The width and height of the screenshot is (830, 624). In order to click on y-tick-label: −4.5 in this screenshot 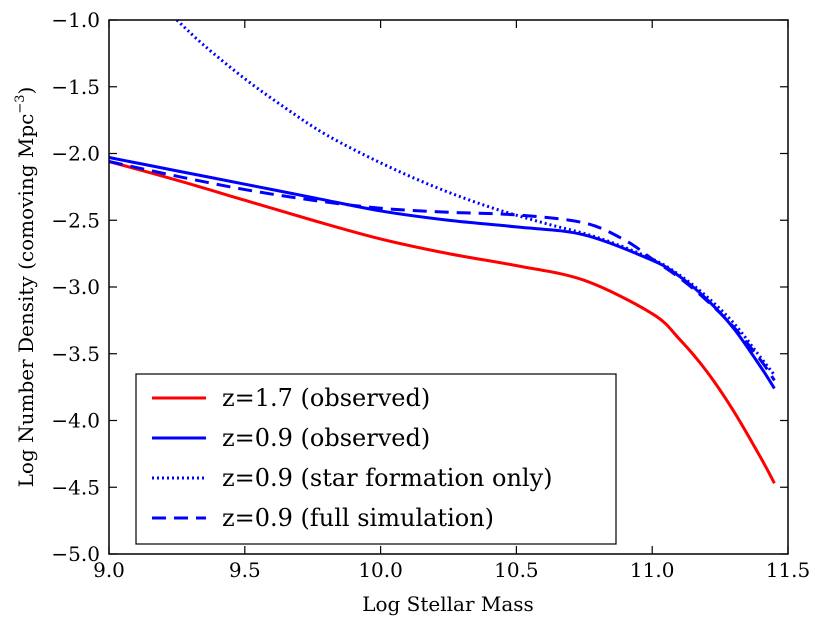, I will do `click(75, 487)`.